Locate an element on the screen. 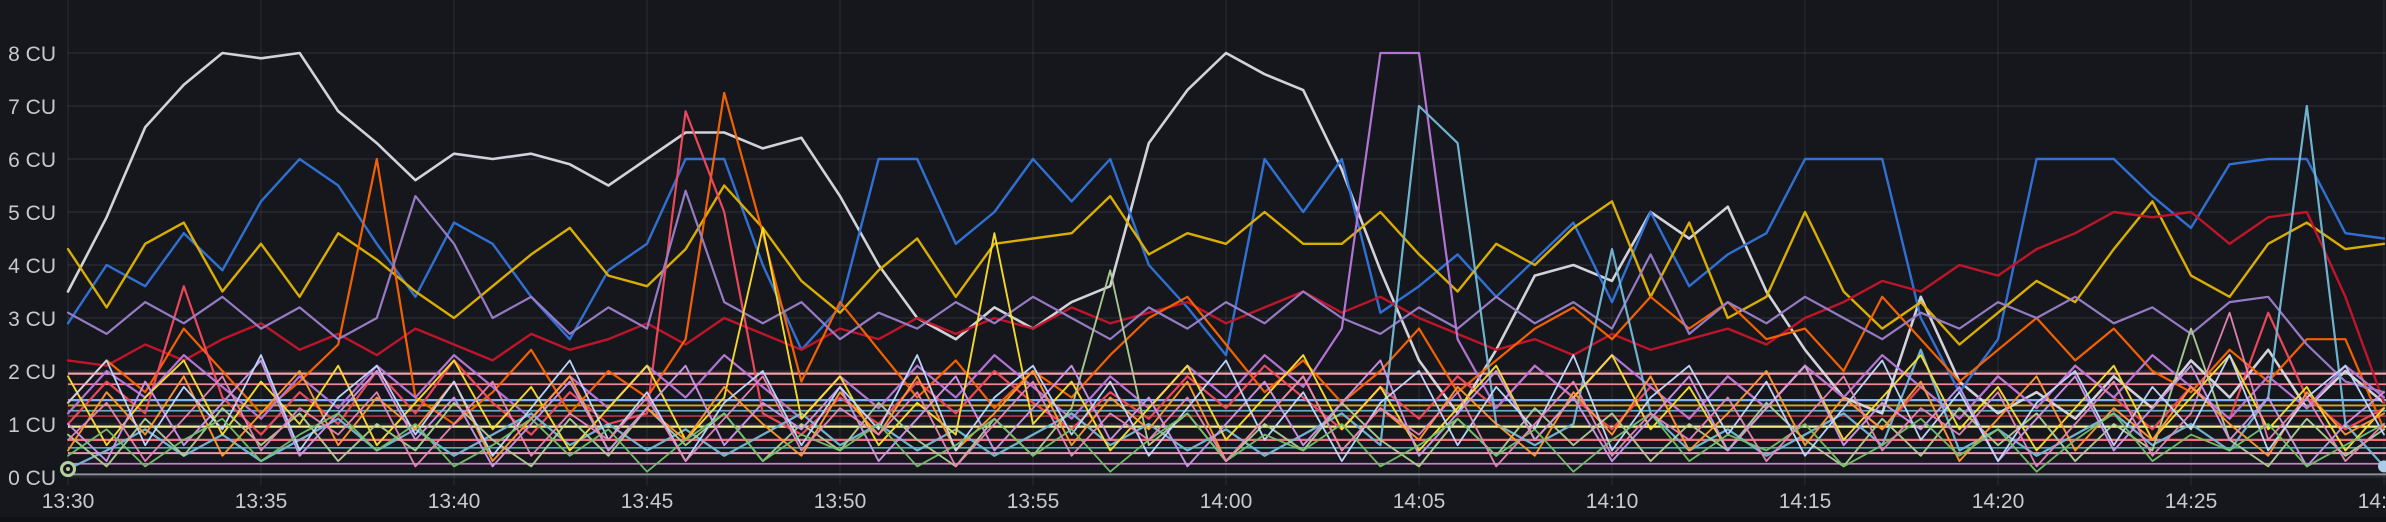 The height and width of the screenshot is (522, 2386). y-tick-label: 3 CU is located at coordinates (32, 319).